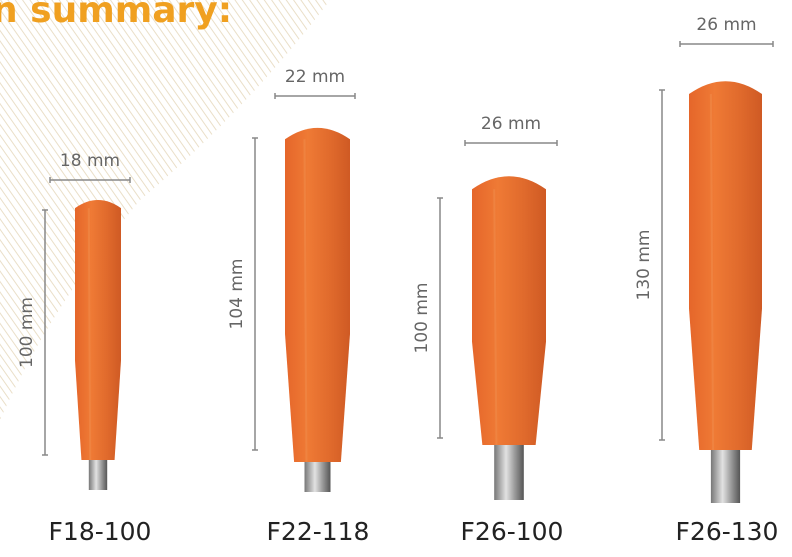 This screenshot has width=792, height=557. What do you see at coordinates (644, 265) in the screenshot?
I see `height-label: 130 mm` at bounding box center [644, 265].